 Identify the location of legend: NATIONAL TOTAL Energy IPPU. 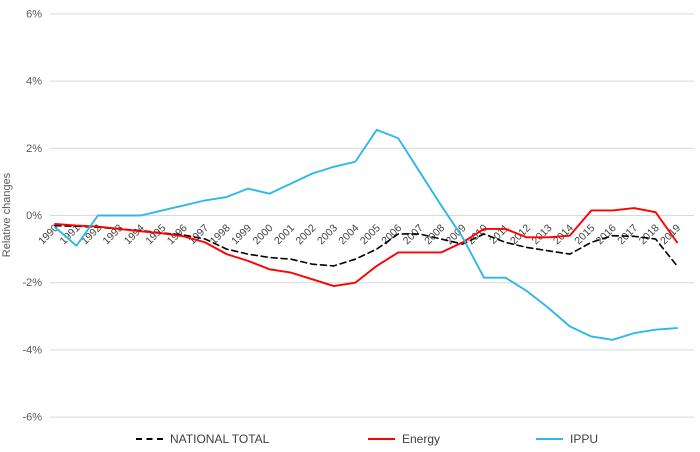
(350, 440).